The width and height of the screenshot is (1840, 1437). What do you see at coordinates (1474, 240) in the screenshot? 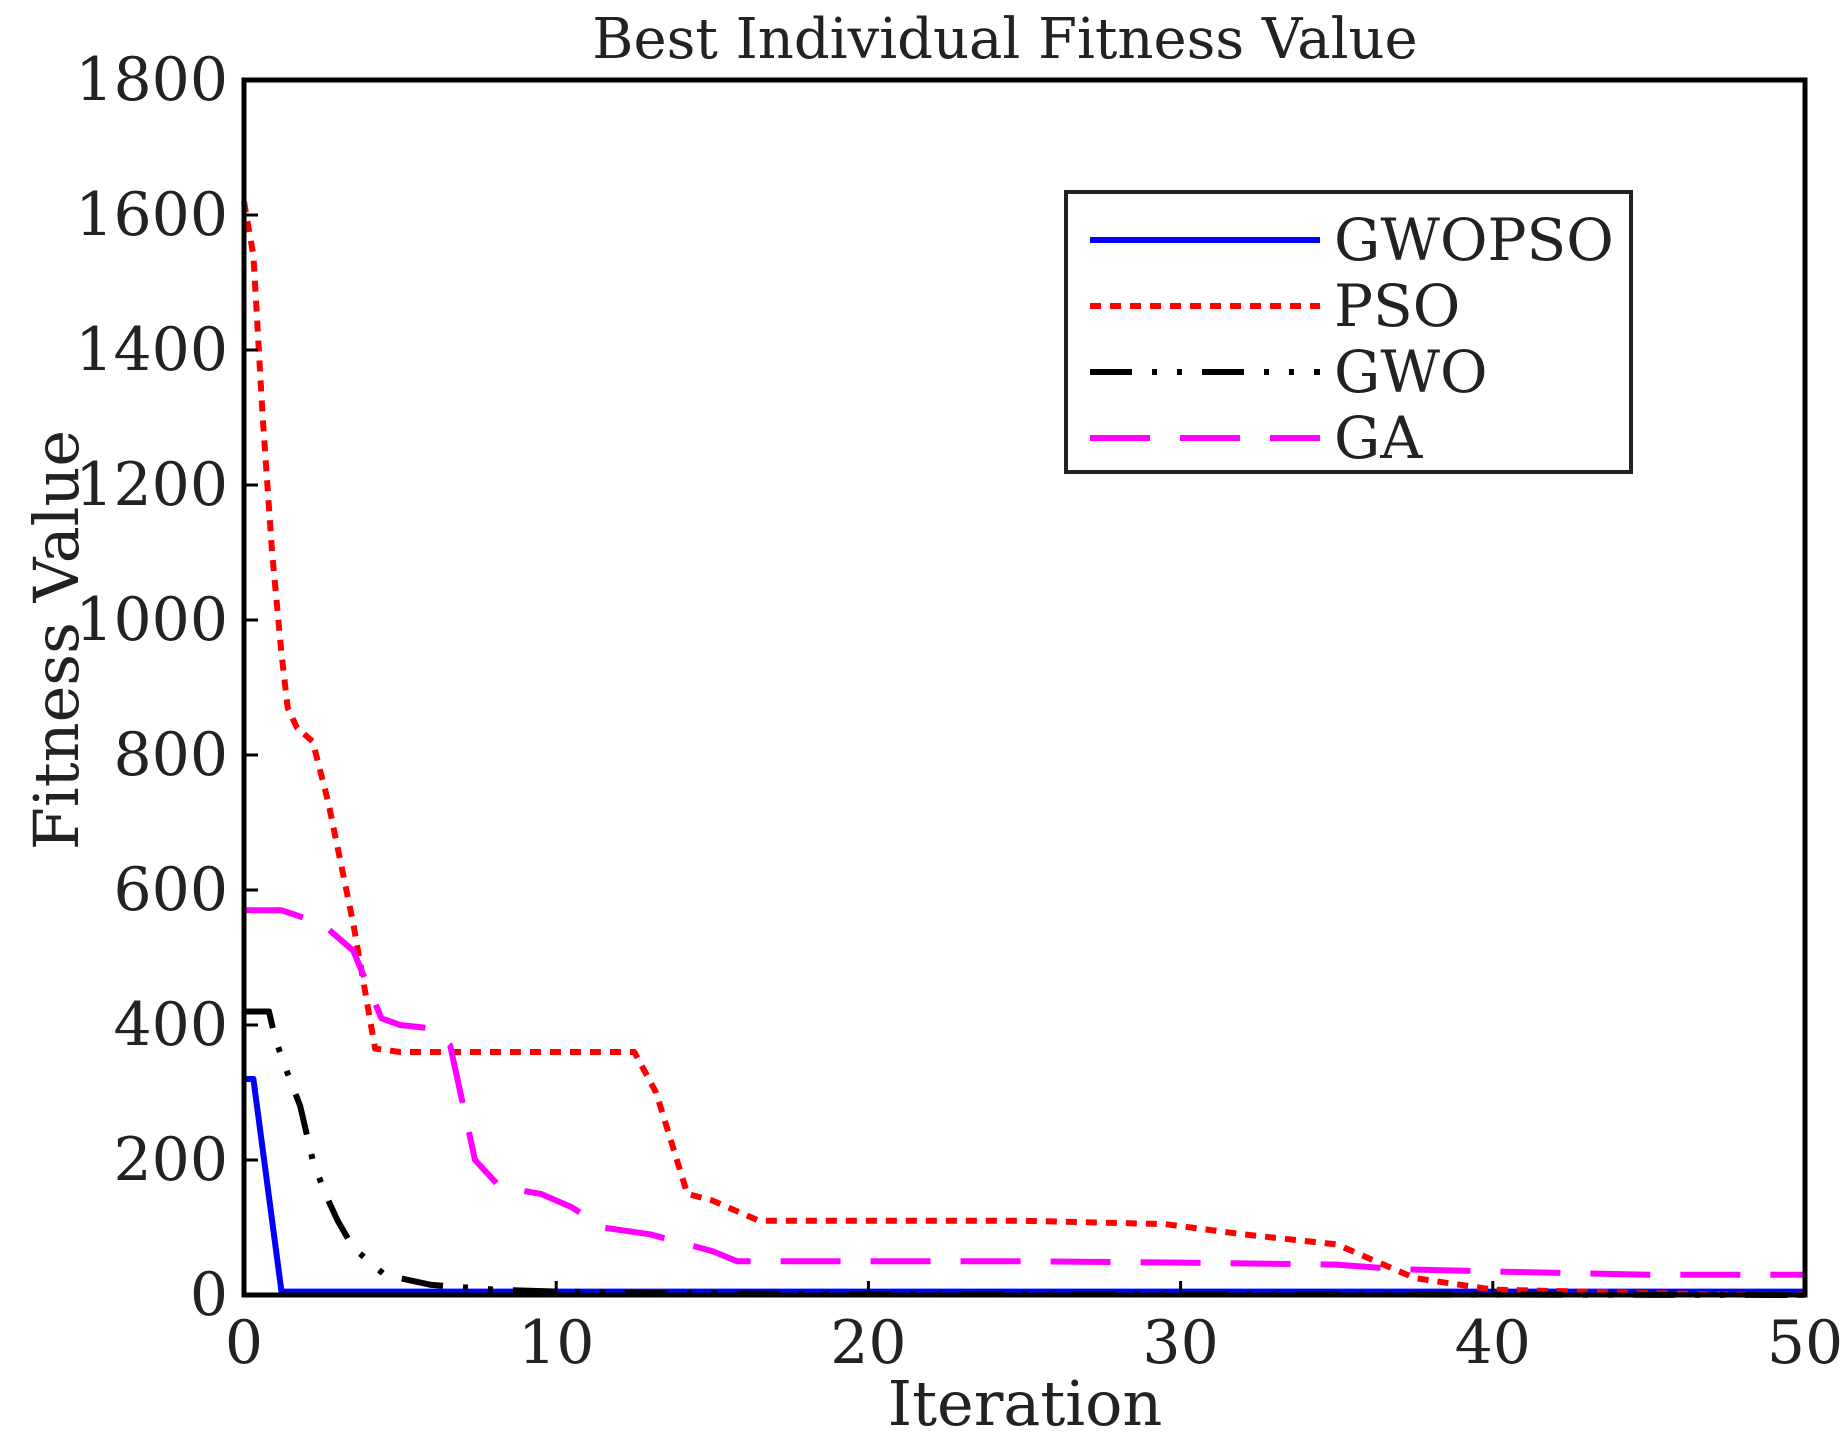
I see `legend-label-gwopso: GWOPSO` at bounding box center [1474, 240].